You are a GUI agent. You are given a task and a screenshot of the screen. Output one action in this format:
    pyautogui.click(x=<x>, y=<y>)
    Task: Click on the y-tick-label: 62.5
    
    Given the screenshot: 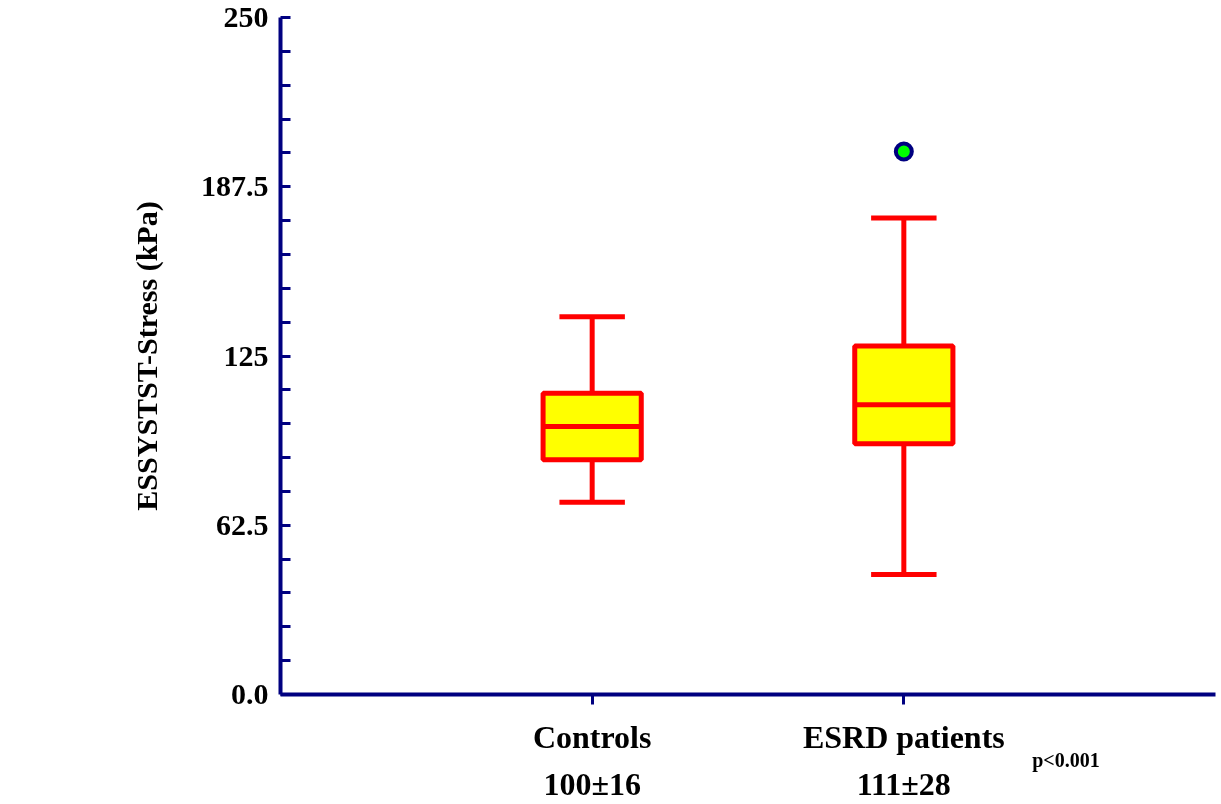 What is the action you would take?
    pyautogui.click(x=242, y=524)
    